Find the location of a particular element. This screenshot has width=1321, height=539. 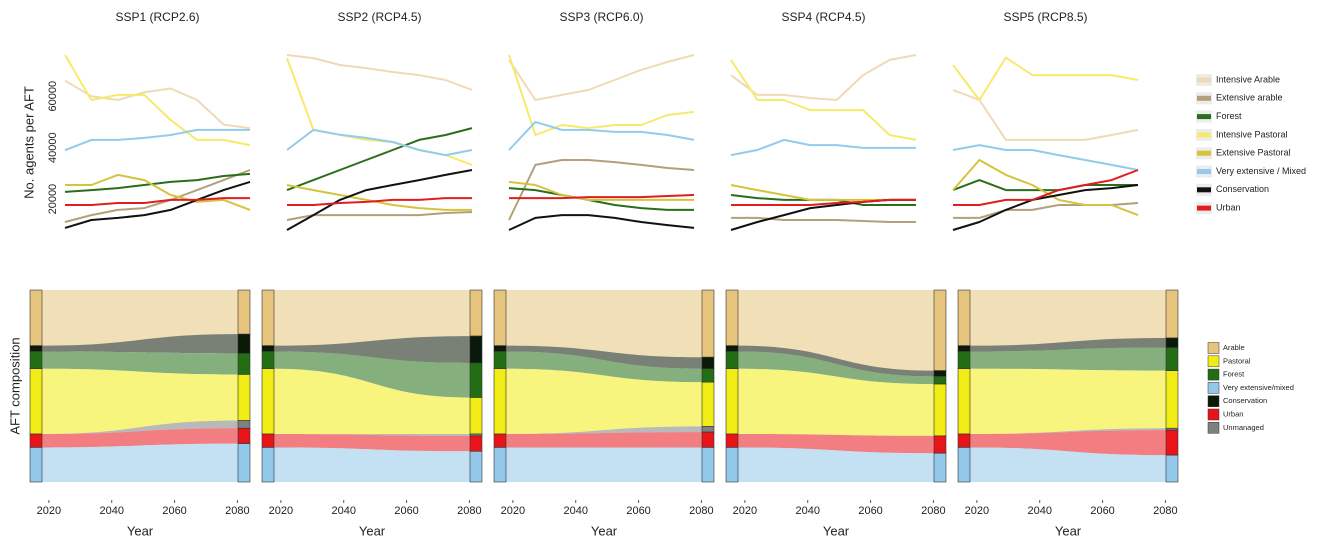

legend-label: Urban is located at coordinates (1228, 207).